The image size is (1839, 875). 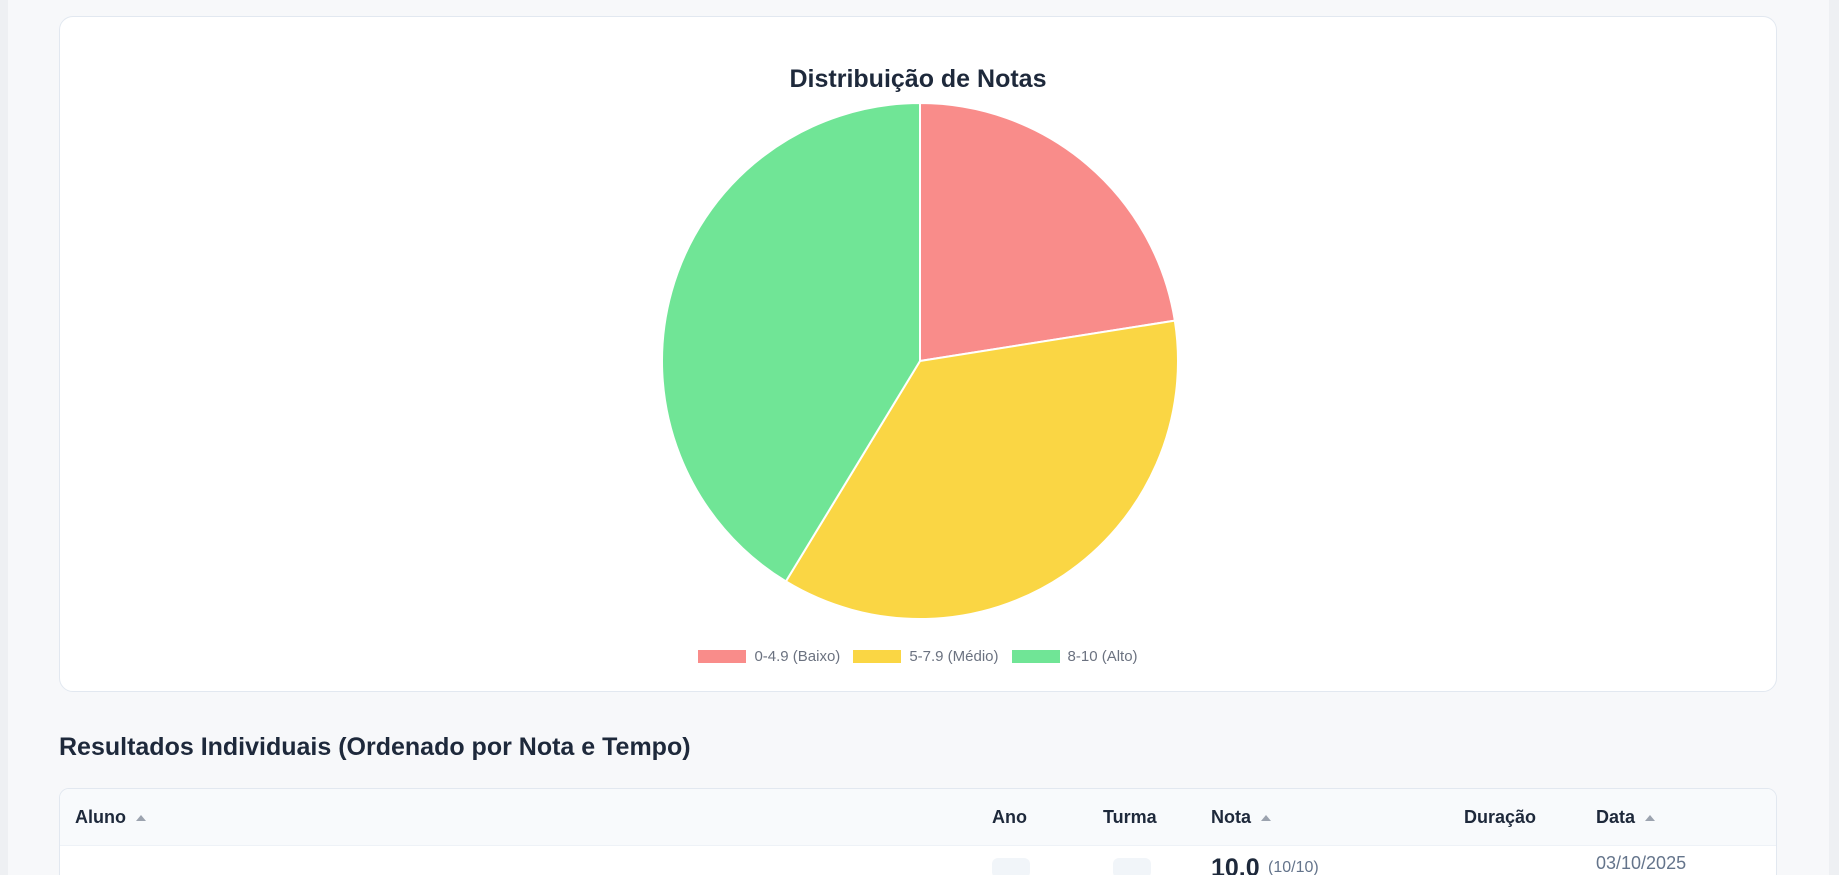 I want to click on left-edge-strip, so click(x=4, y=437).